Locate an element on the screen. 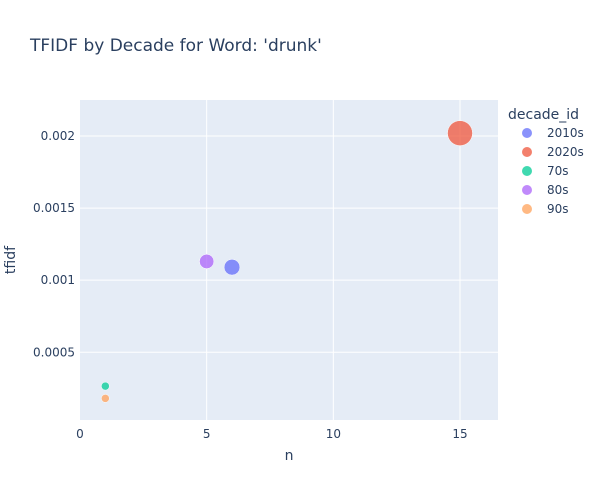  x-tick-label: 0 is located at coordinates (80, 434).